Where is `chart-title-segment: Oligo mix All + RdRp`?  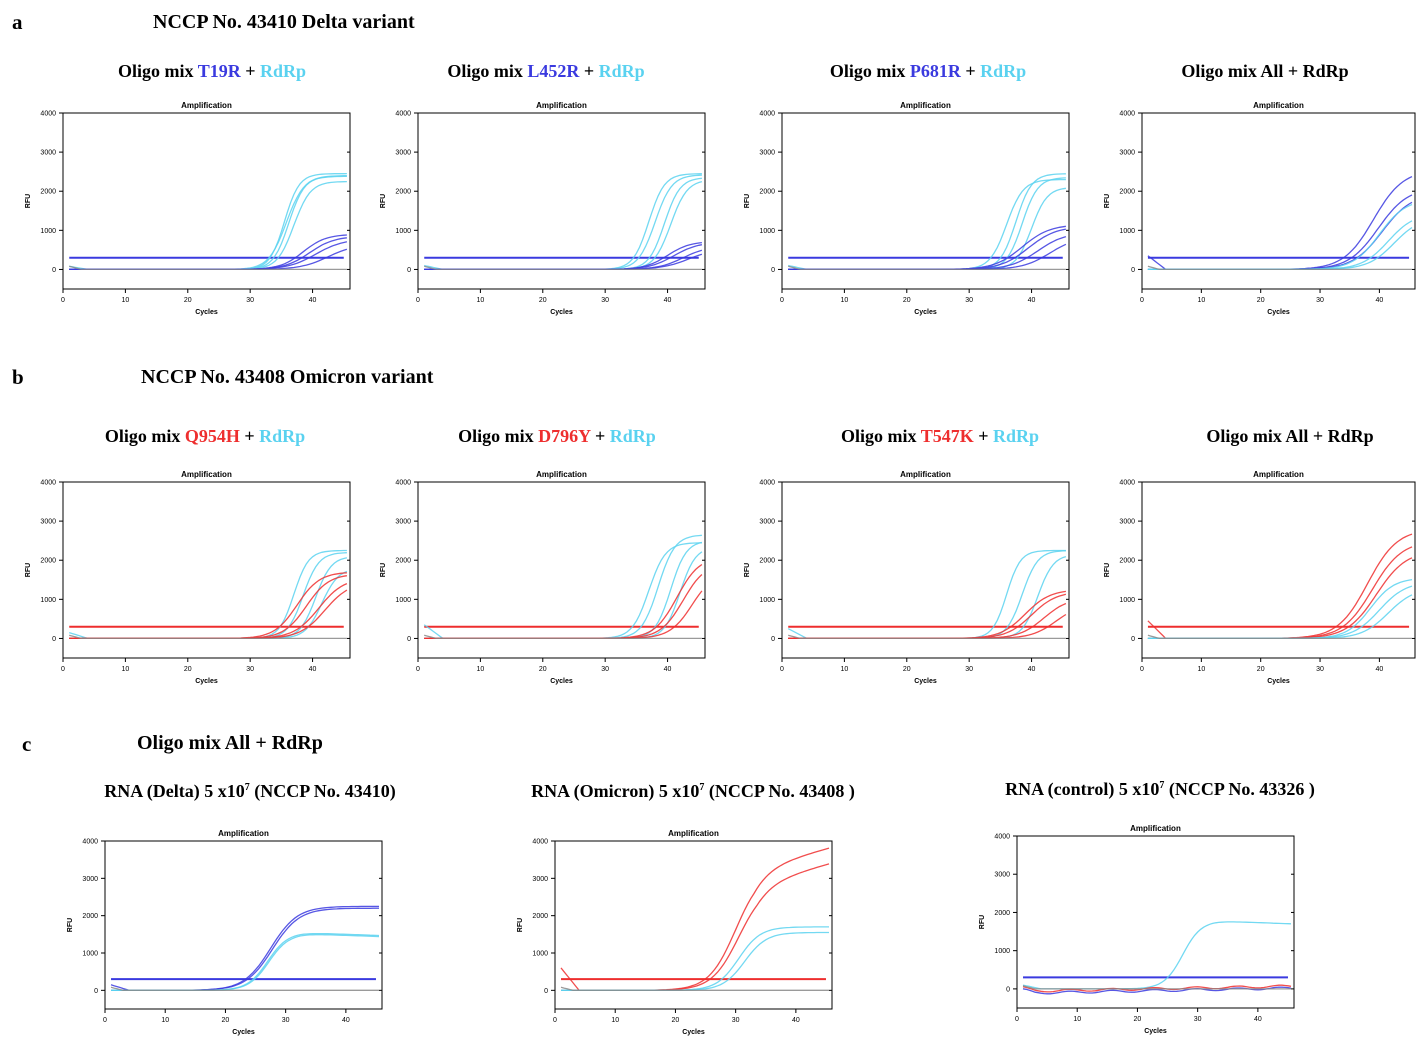 chart-title-segment: Oligo mix All + RdRp is located at coordinates (1290, 436).